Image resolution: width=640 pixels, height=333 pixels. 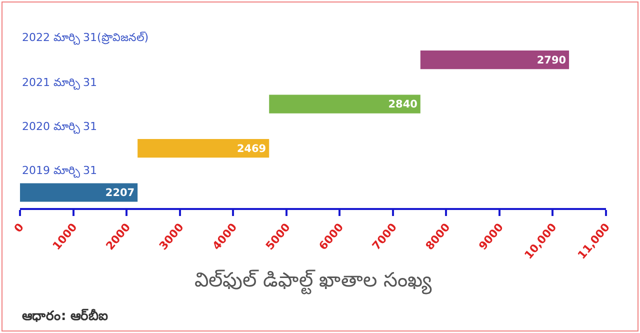 I want to click on x-axis-title: విల్‌ఫుల్ డిఫాల్ట్ ఖాతాల సంఖ్య, so click(x=313, y=281).